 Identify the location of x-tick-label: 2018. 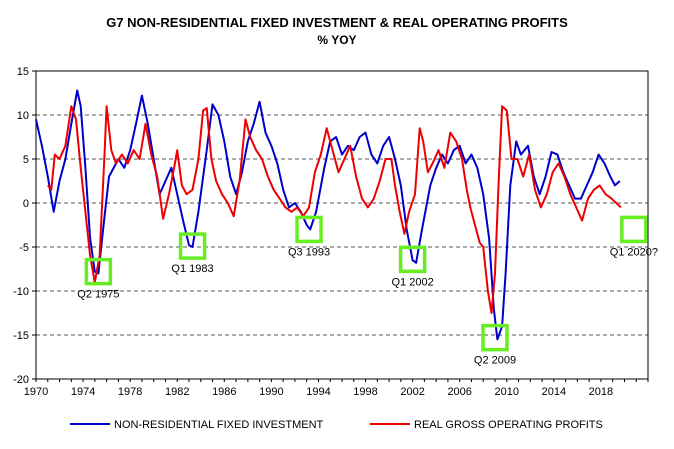
(601, 392).